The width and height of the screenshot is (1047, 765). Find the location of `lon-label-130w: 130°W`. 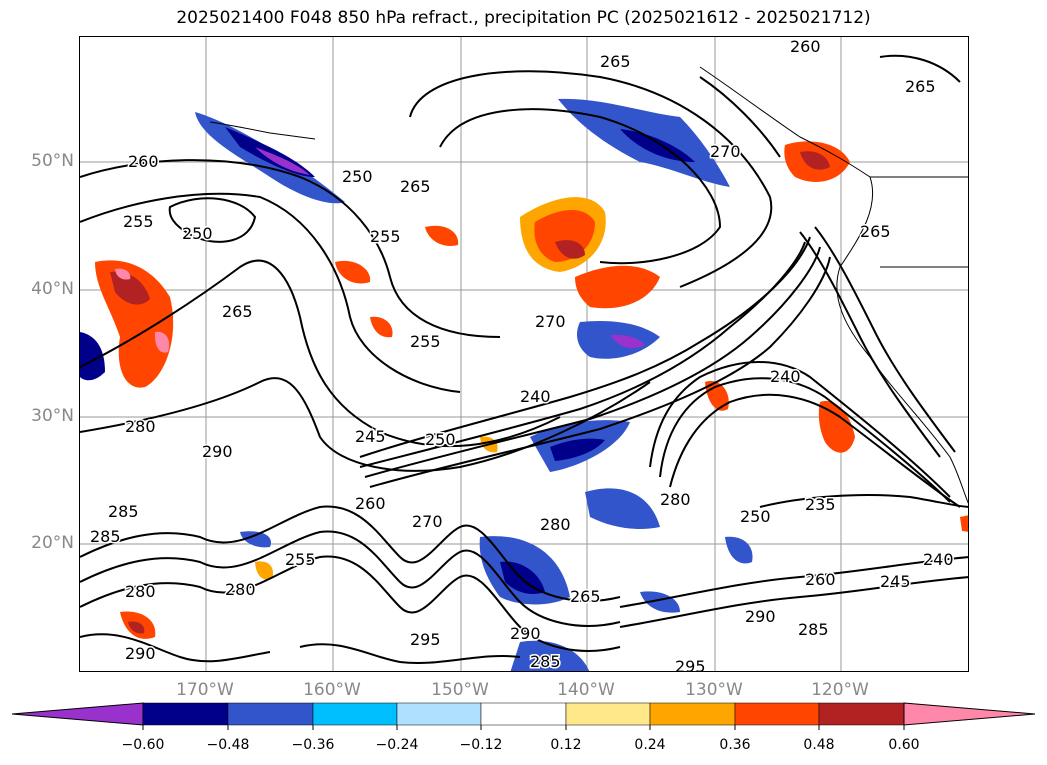

lon-label-130w: 130°W is located at coordinates (714, 690).